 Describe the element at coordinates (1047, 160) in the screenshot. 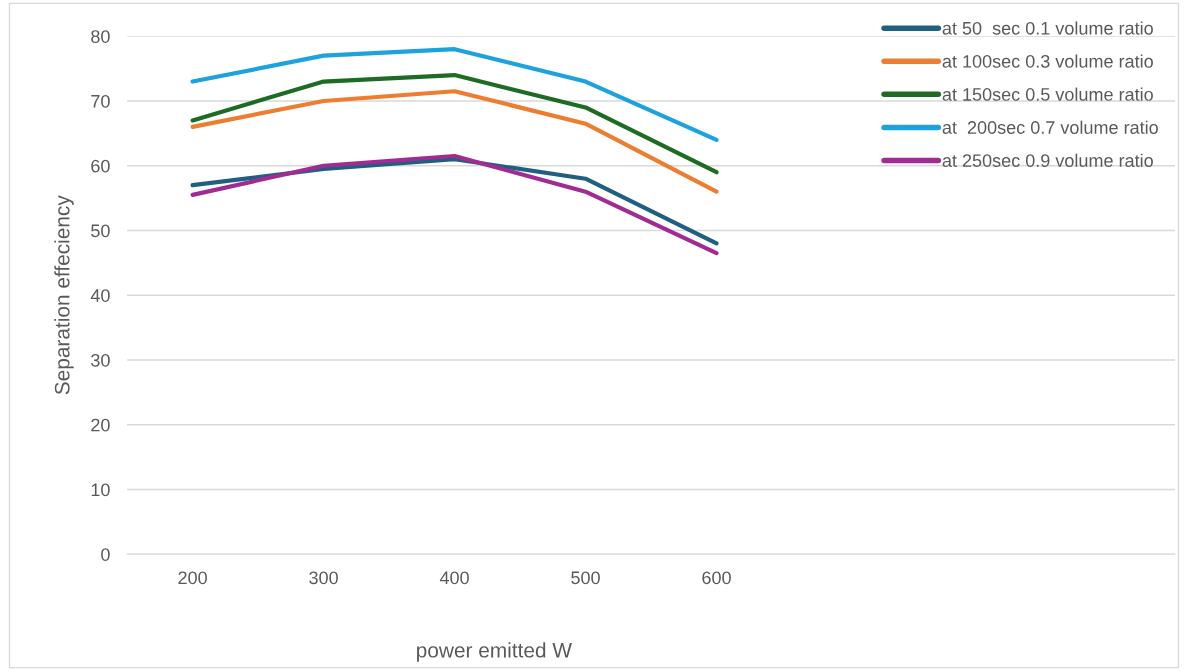

I see `legend-label: at 250sec 0.9 volume ratio` at that location.